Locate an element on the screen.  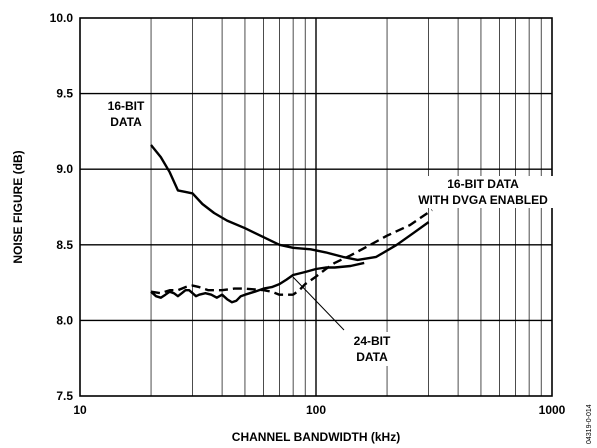
annotation-dvga-line2: WITH DVGA ENABLED is located at coordinates (483, 200).